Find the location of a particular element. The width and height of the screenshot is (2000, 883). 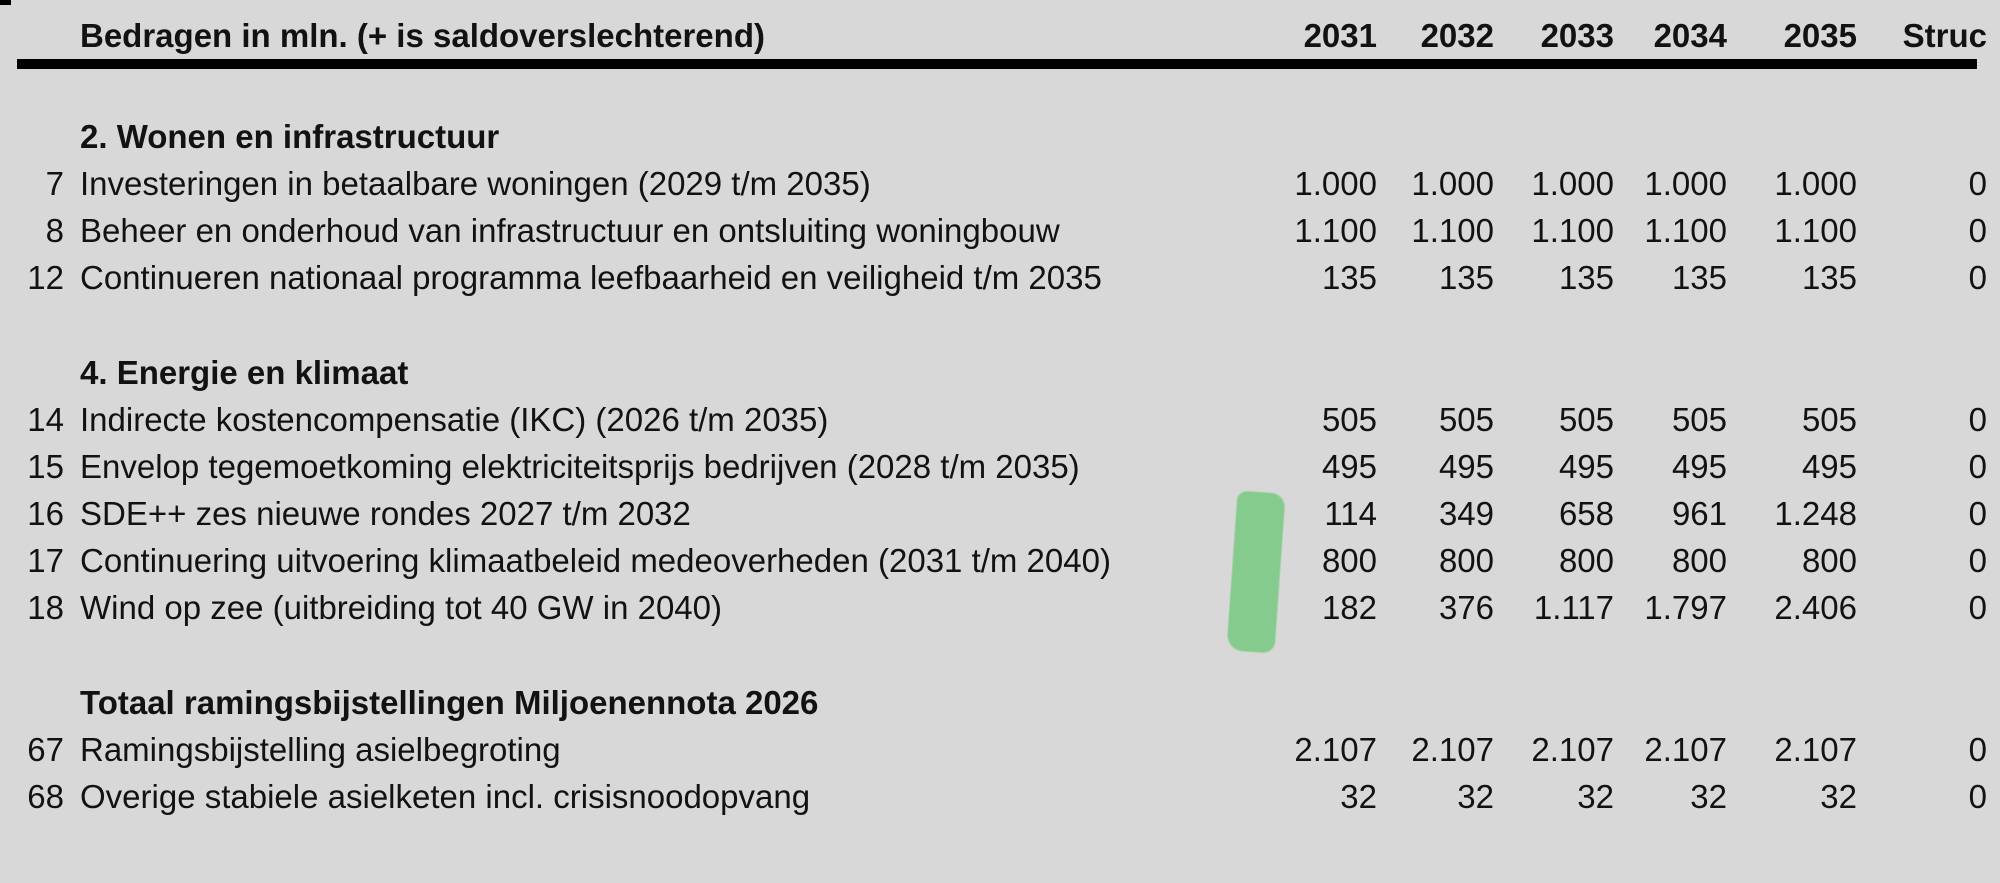

value-2035: 800 is located at coordinates (1829, 560).